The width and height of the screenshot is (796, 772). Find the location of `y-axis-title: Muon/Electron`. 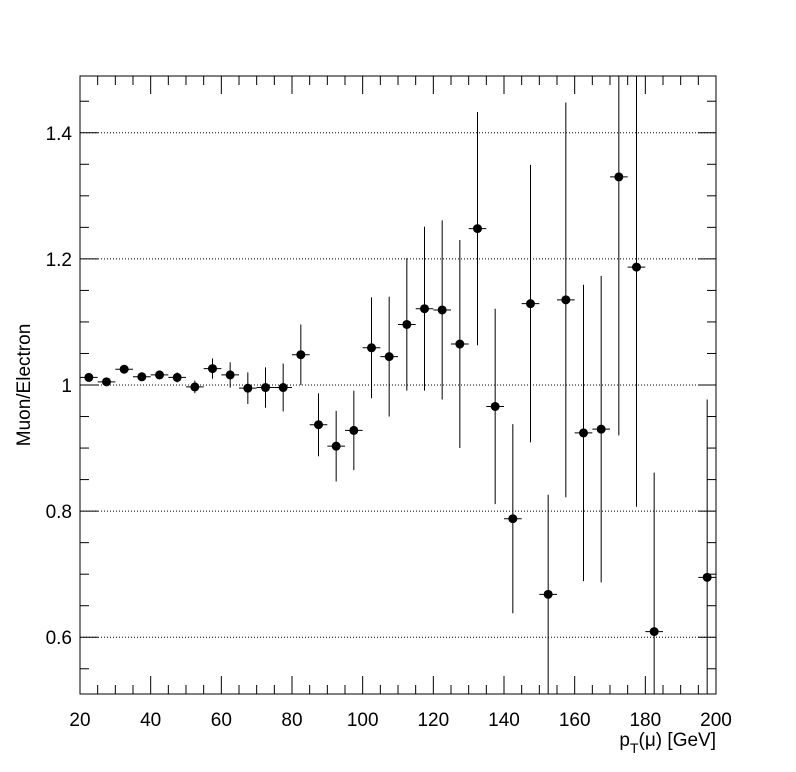

y-axis-title: Muon/Electron is located at coordinates (24, 385).